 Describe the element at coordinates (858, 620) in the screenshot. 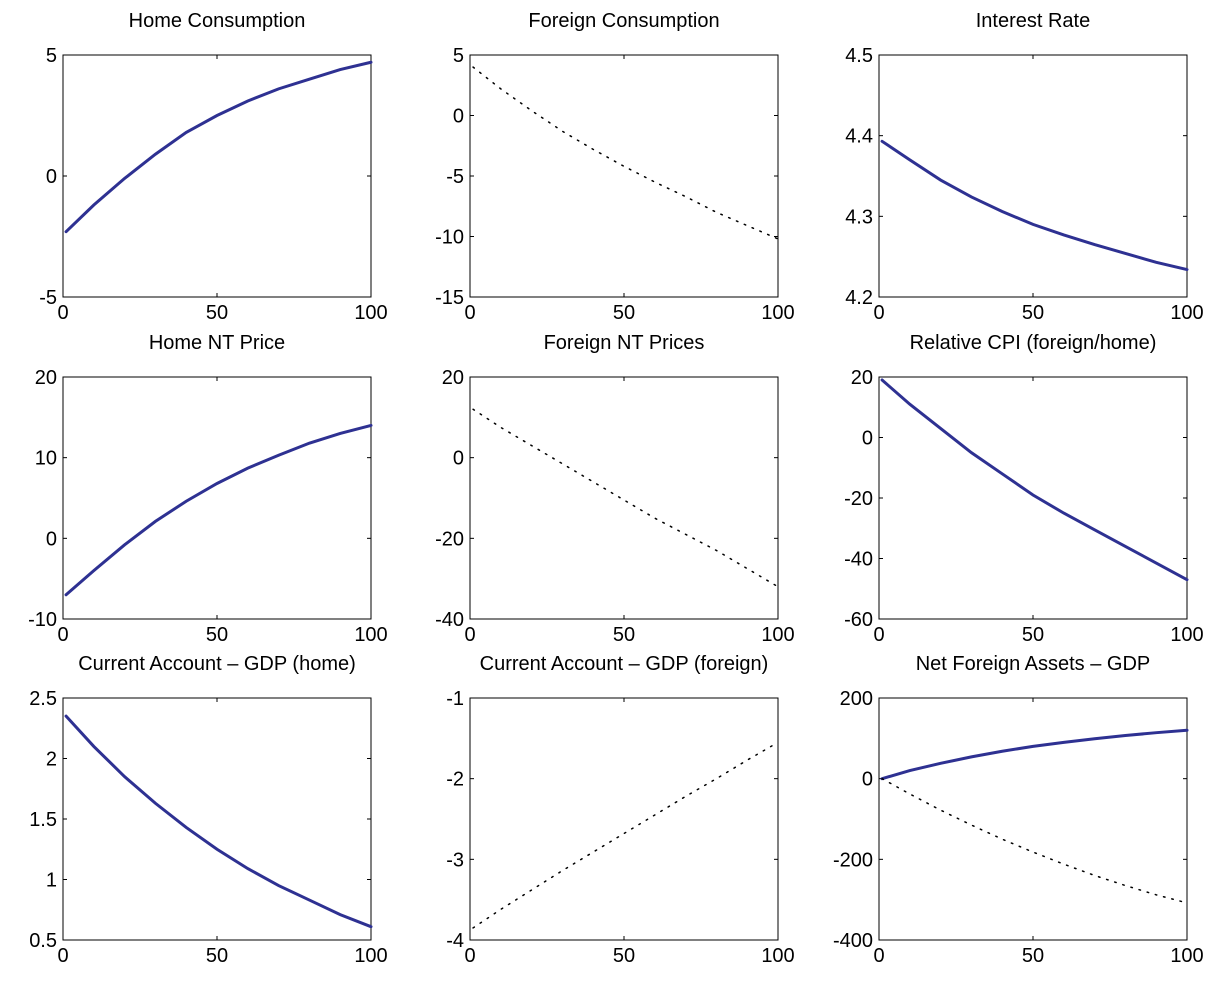

I see `y-tick-label: -60` at that location.